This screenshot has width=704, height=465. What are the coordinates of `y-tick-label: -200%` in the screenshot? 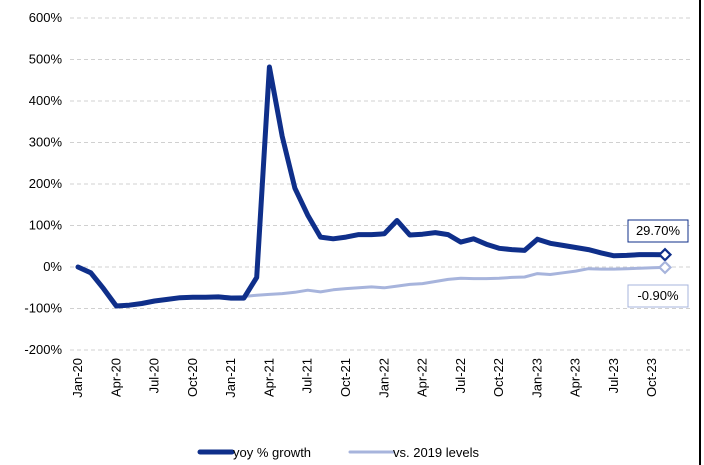 It's located at (43, 349).